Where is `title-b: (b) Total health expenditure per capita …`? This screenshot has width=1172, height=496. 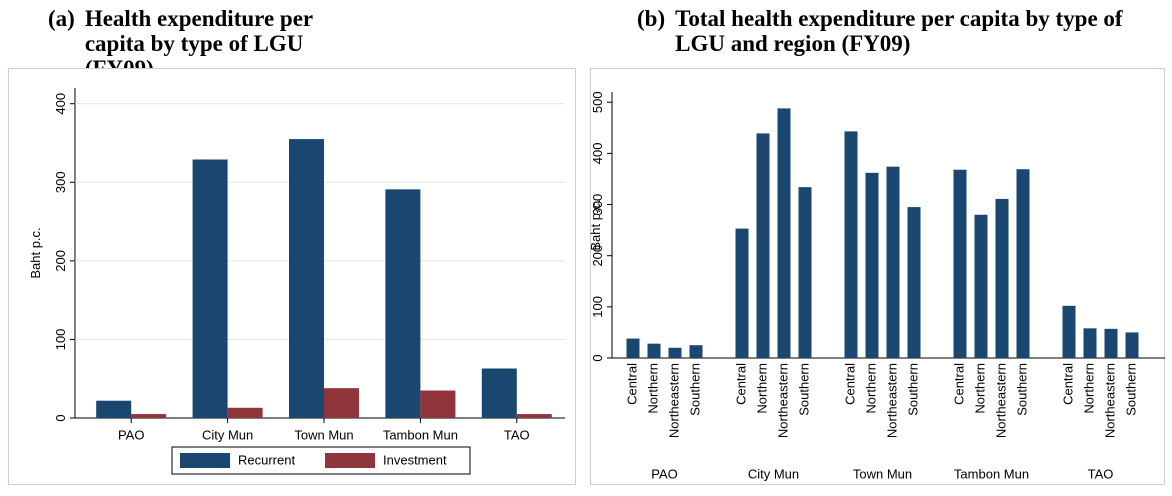
title-b: (b) Total health expenditure per capita … is located at coordinates (887, 31).